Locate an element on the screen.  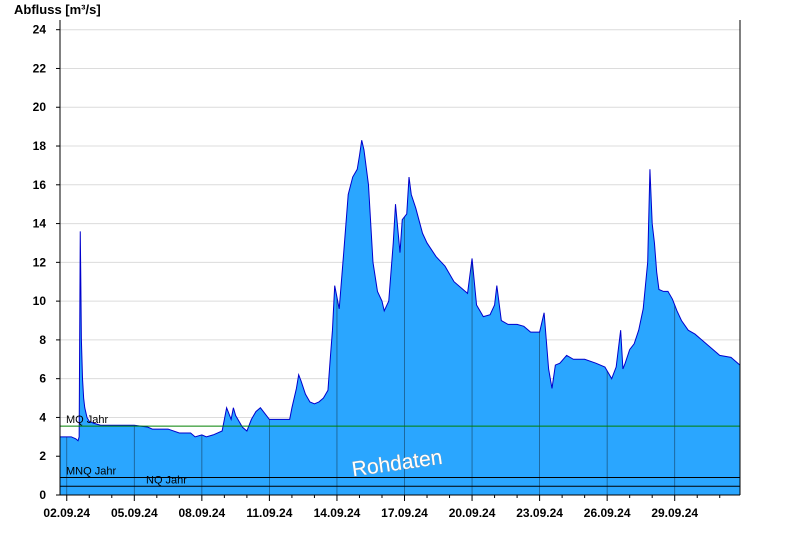
reference-lines: MQ Jahr MNQ Jahr NQ Jahr is located at coordinates (400, 450).